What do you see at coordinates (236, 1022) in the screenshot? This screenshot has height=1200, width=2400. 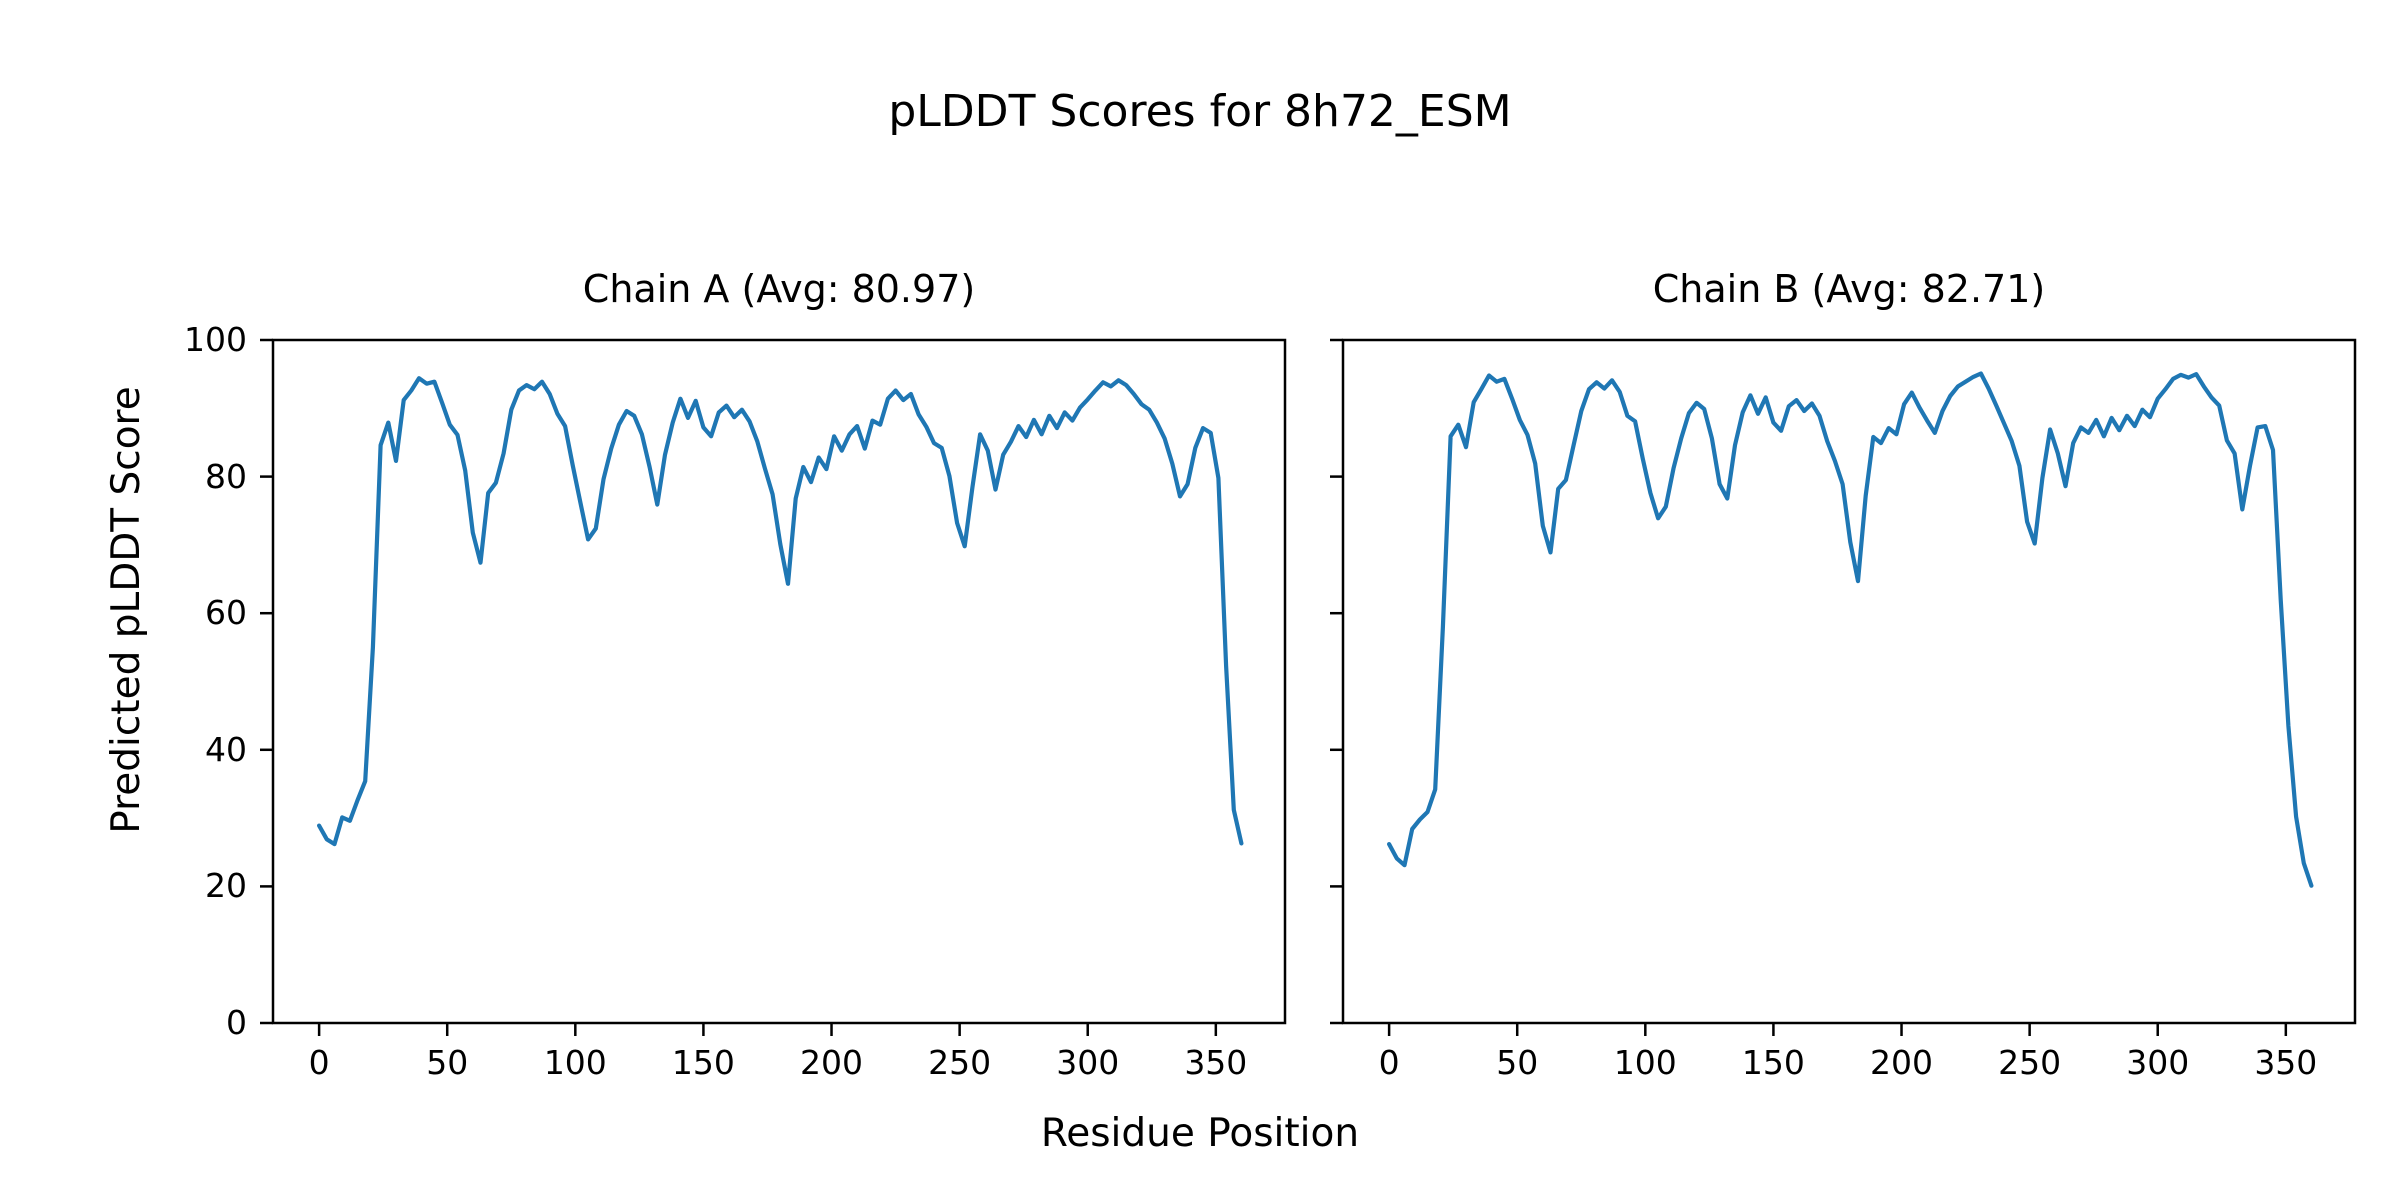 I see `y-tick-label: 0` at bounding box center [236, 1022].